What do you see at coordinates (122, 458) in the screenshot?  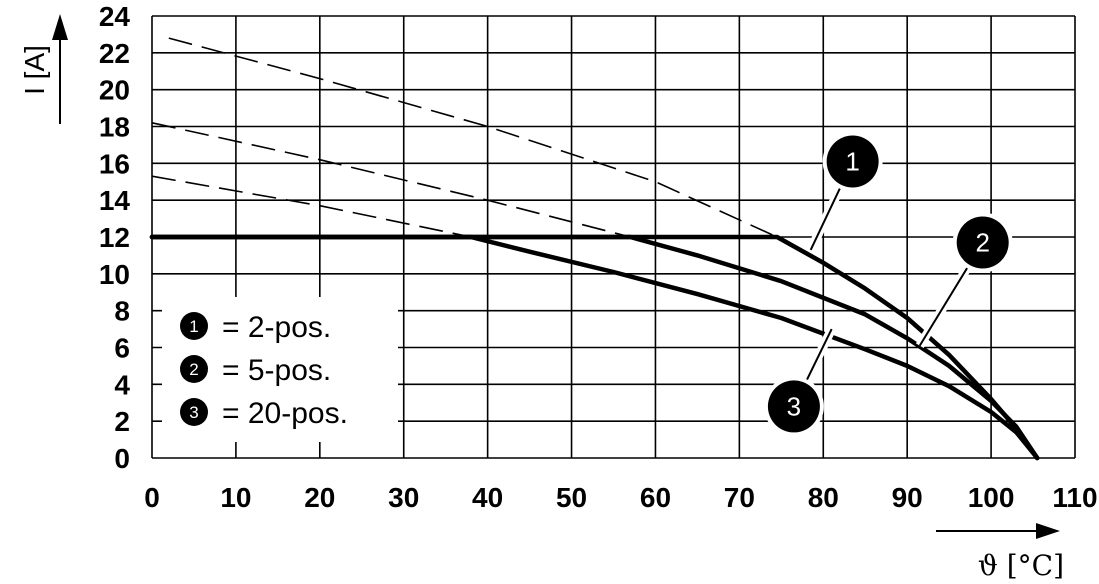 I see `y-tick-label: 0` at bounding box center [122, 458].